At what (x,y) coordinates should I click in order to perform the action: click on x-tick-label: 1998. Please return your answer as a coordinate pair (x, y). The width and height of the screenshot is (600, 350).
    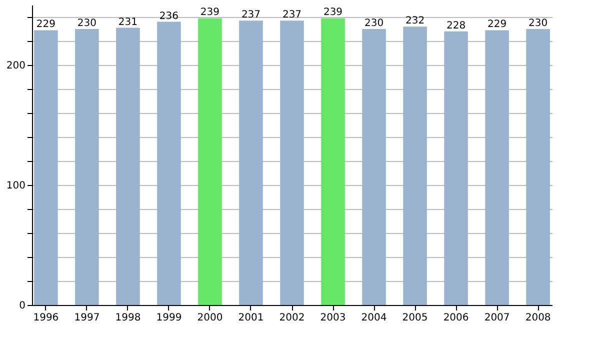
    Looking at the image, I should click on (128, 318).